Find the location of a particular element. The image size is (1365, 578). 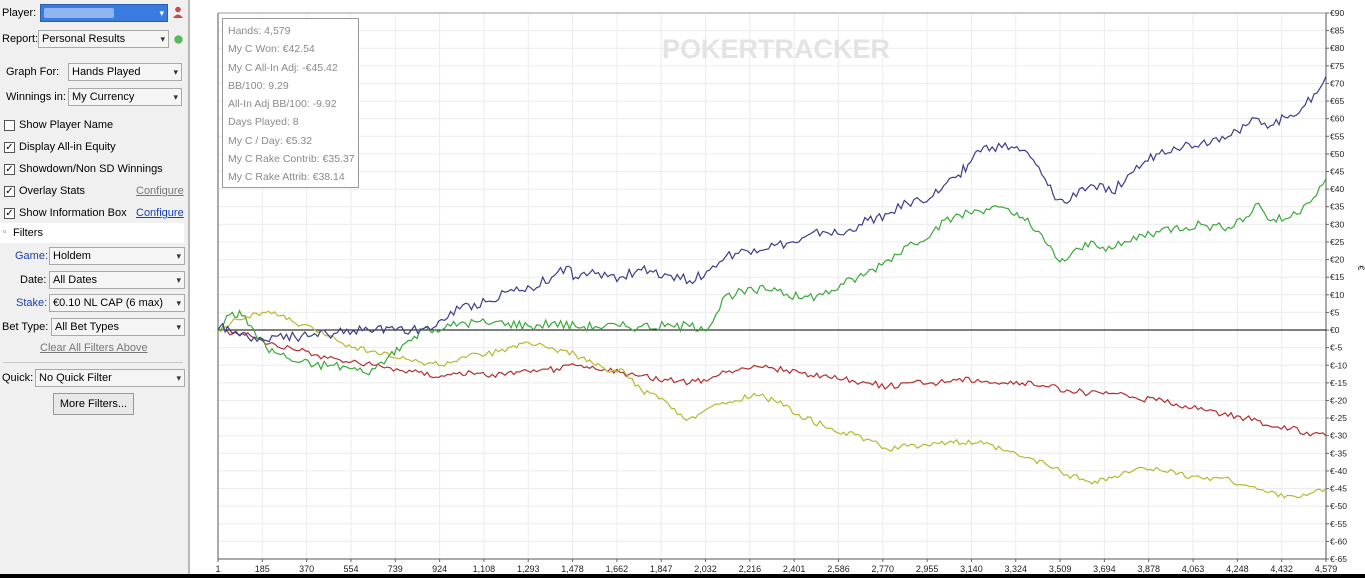

y-tick-label: €75 is located at coordinates (1337, 66).